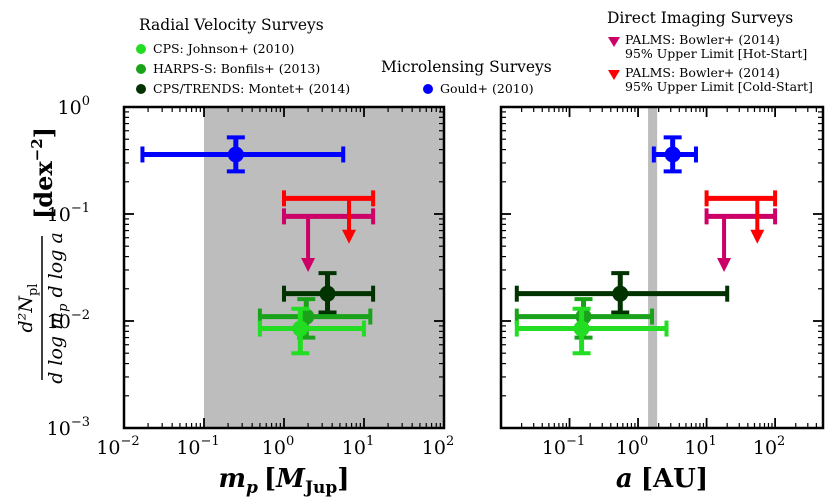 This screenshot has height=498, width=830. What do you see at coordinates (438, 446) in the screenshot?
I see `left-xtick-label: 10²` at bounding box center [438, 446].